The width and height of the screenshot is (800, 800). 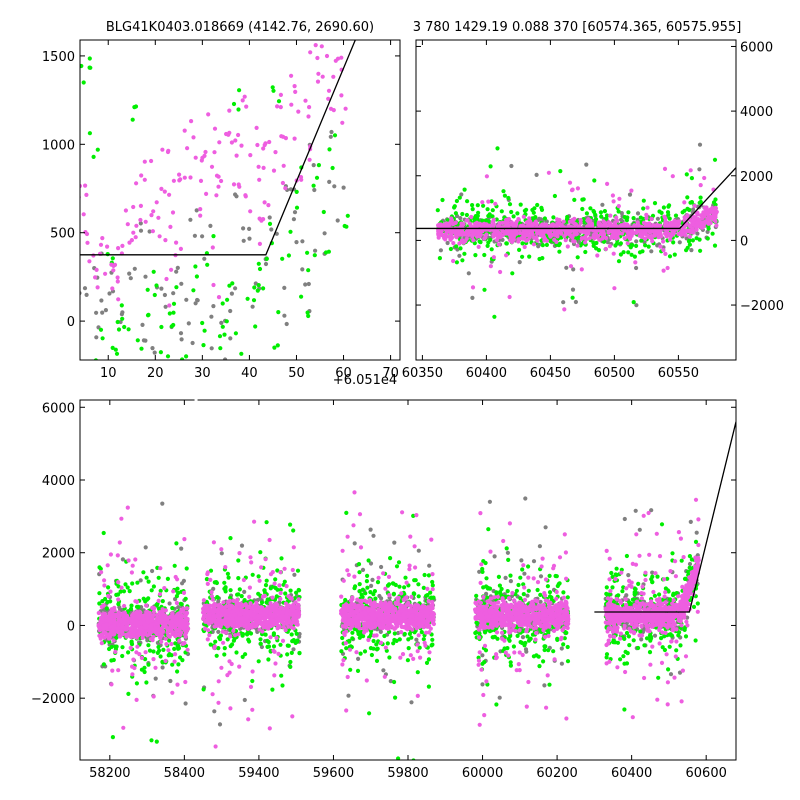 I want to click on points-top-left, so click(x=215, y=201).